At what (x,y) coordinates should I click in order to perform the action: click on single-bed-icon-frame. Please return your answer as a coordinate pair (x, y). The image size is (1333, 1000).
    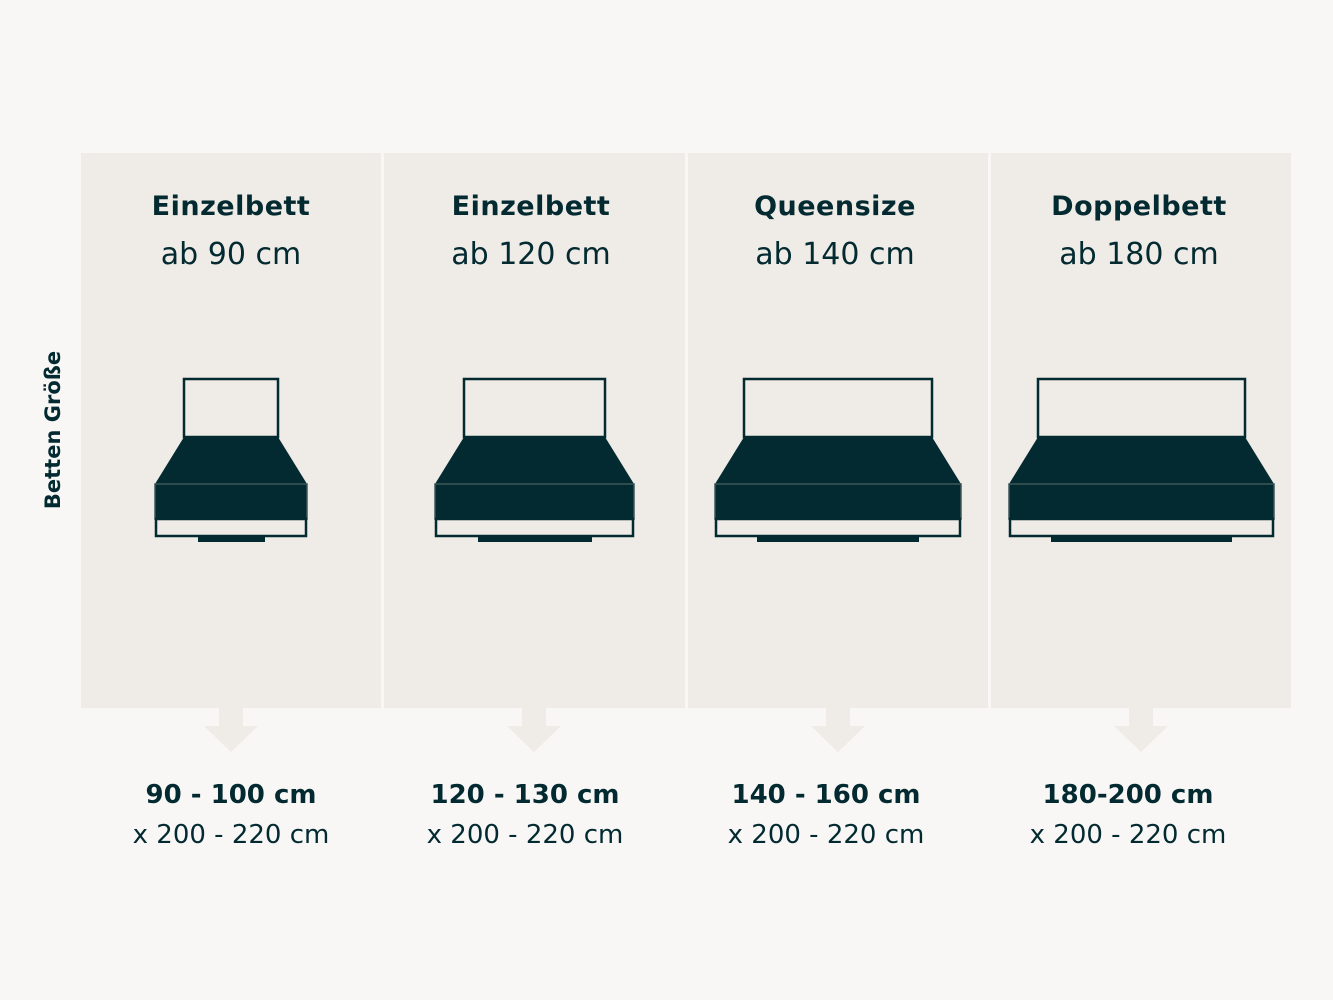
    Looking at the image, I should click on (231, 527).